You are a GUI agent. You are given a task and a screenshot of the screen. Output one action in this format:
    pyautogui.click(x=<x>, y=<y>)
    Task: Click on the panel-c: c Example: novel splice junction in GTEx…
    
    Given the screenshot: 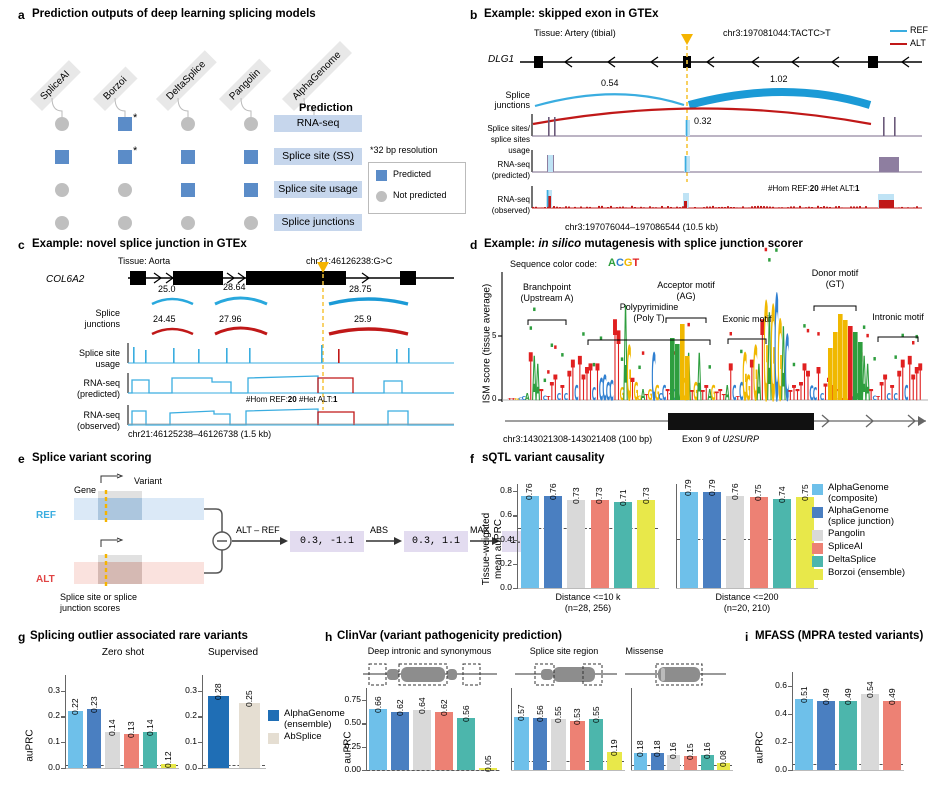 What is the action you would take?
    pyautogui.click(x=243, y=342)
    